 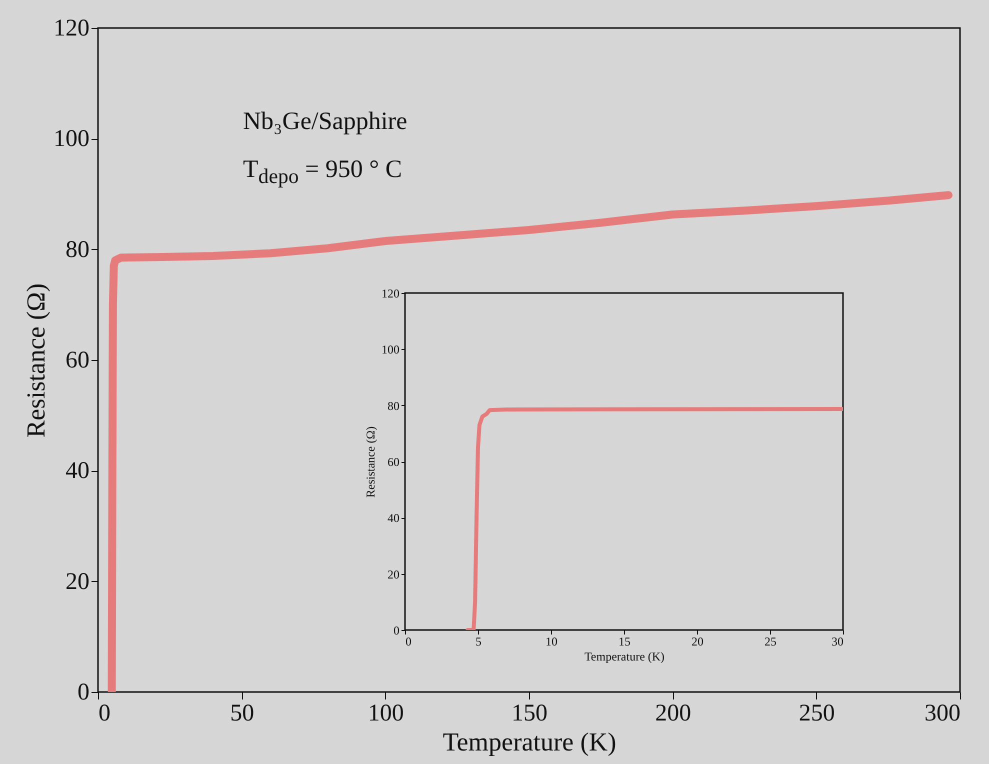 I want to click on annotation: Nb₃Ge/Sapphire, so click(x=325, y=122).